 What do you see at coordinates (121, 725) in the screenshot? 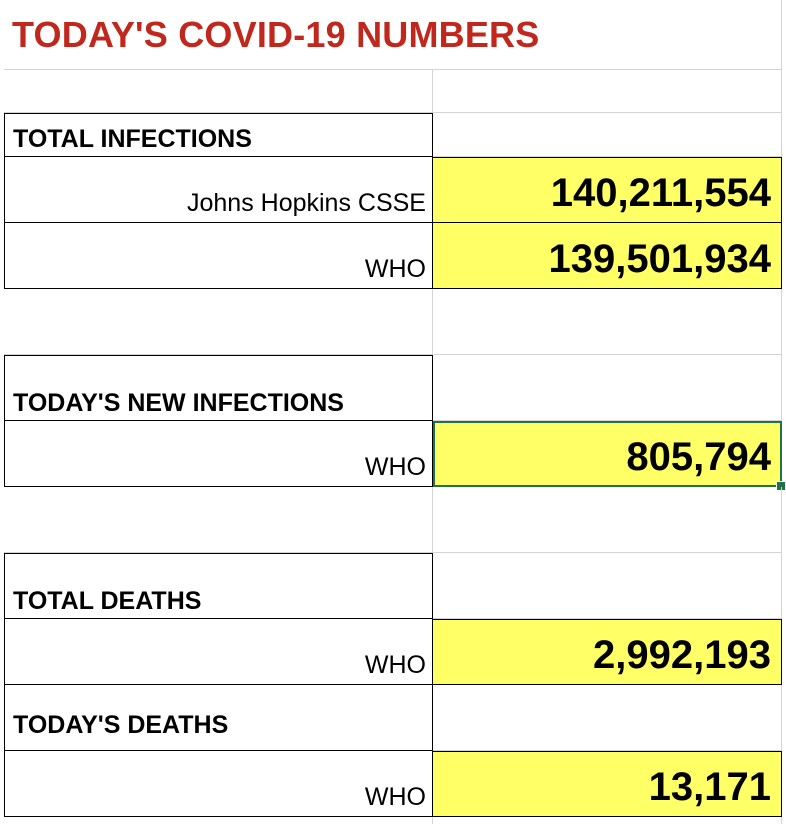
I see `todays-deaths-heading: TODAY'S DEATHS` at bounding box center [121, 725].